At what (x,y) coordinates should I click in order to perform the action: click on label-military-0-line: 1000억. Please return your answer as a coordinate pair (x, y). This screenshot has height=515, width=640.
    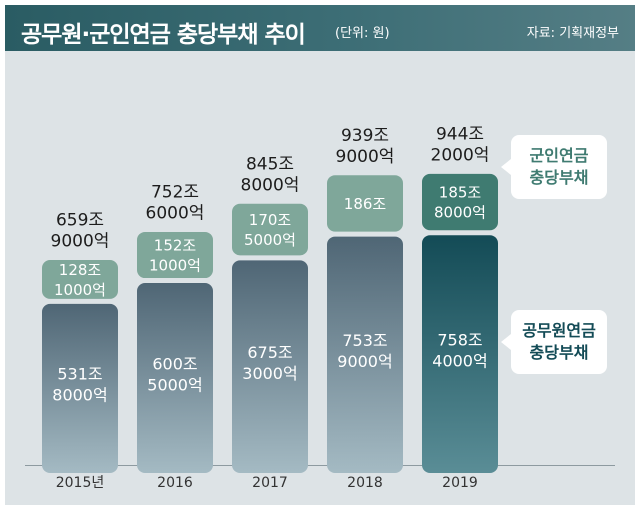
    Looking at the image, I should click on (80, 290).